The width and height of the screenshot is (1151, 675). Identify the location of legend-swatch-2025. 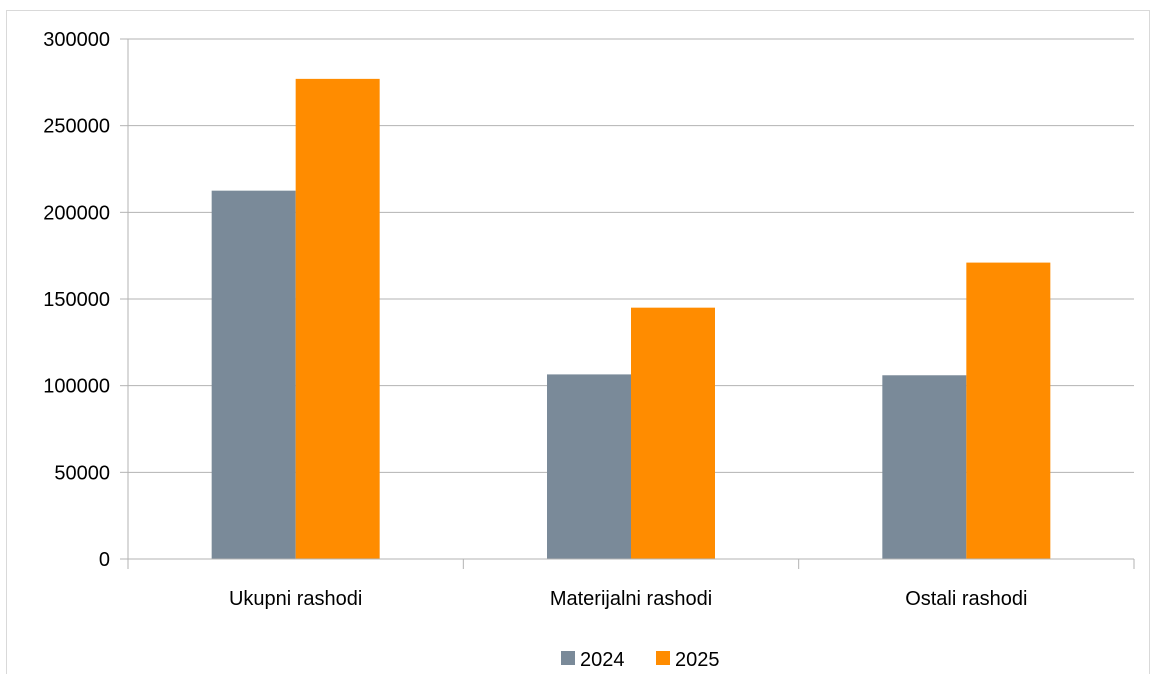
(663, 658).